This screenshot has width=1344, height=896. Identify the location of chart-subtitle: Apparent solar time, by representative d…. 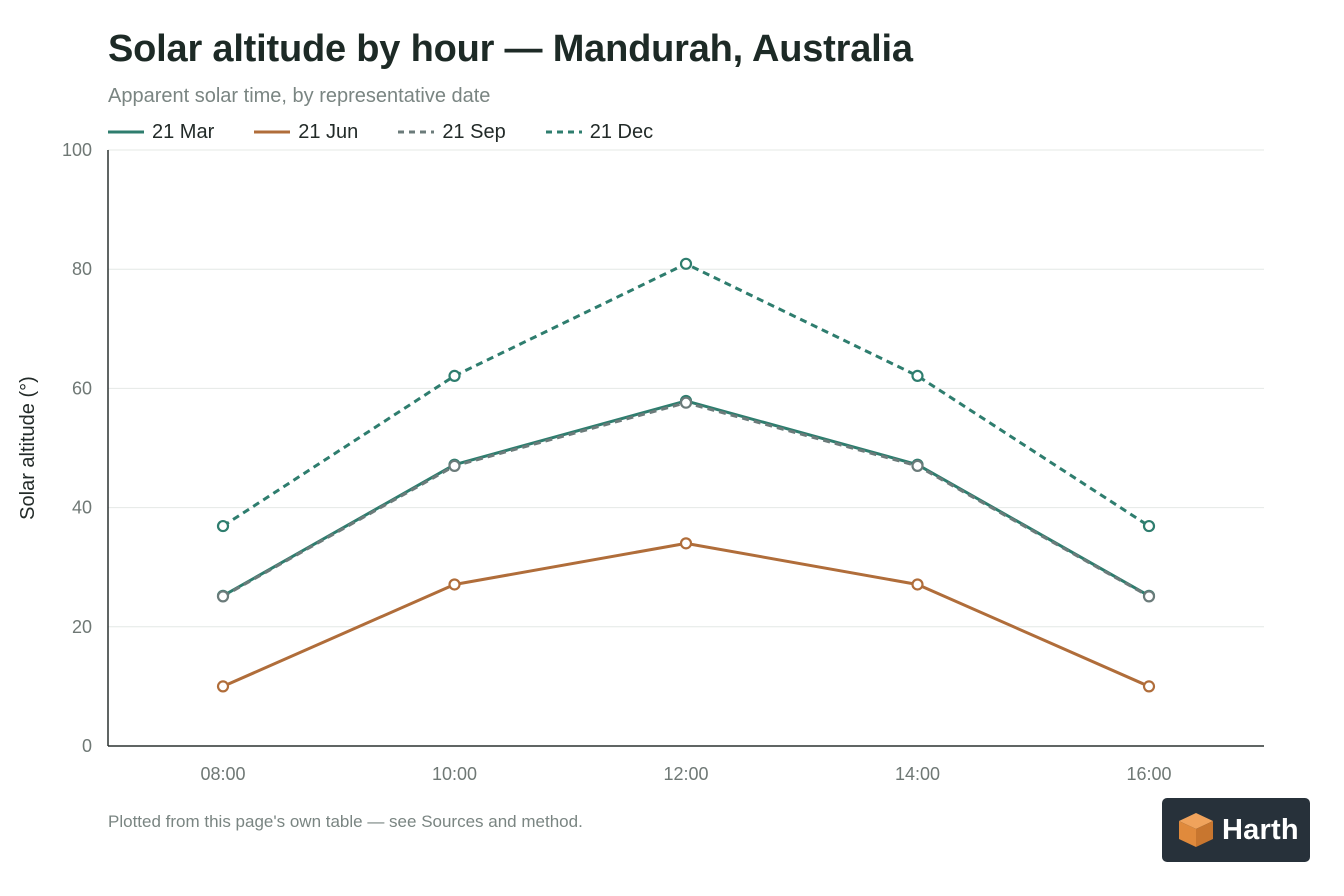
(299, 96).